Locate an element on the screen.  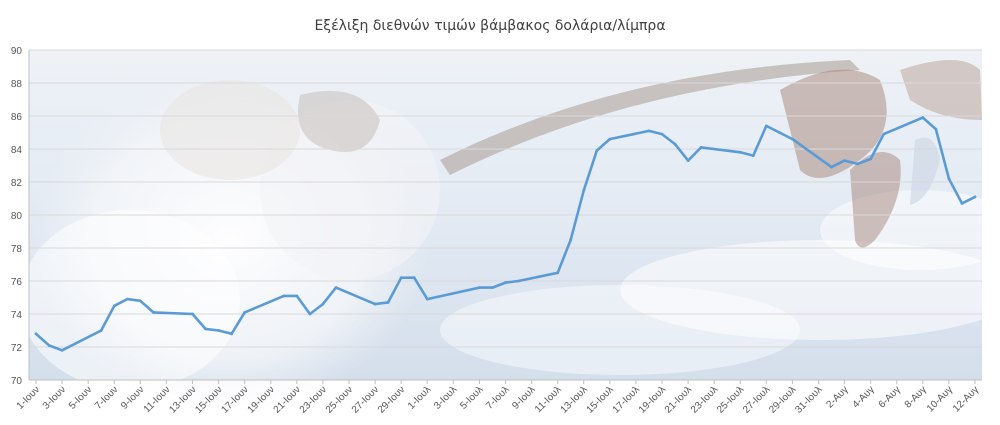
x-tick-label: 3-Ιουν is located at coordinates (54, 397).